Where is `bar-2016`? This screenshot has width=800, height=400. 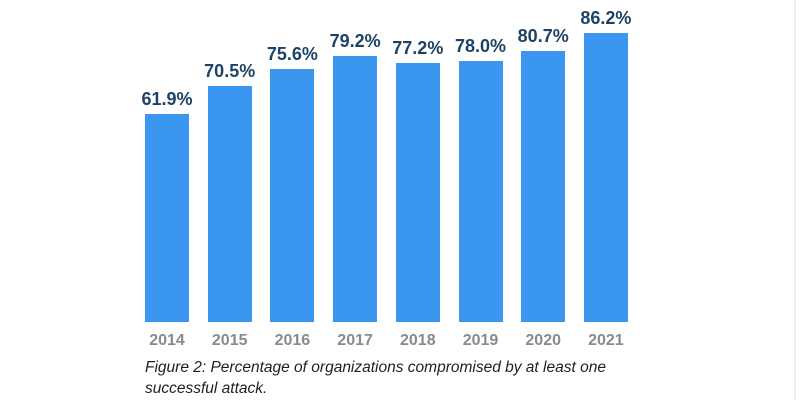
bar-2016 is located at coordinates (292, 195).